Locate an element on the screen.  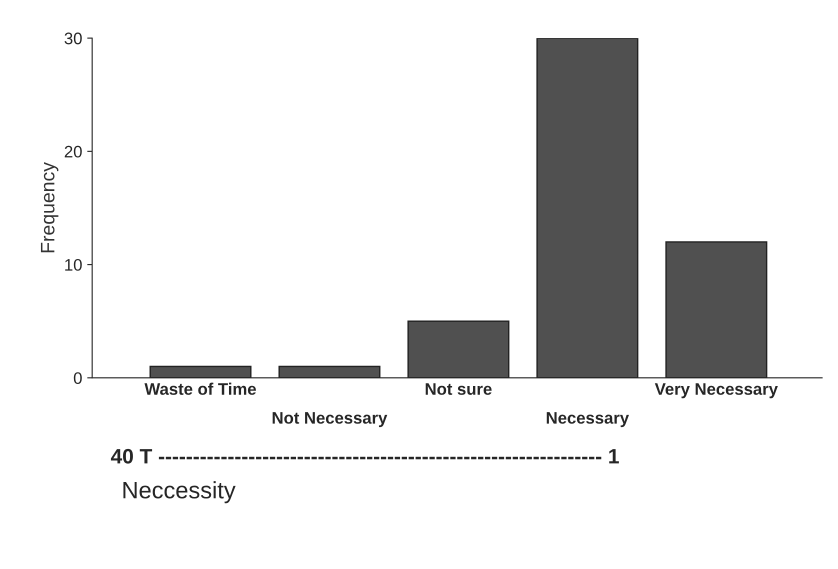
y-axis-title: Frequency is located at coordinates (49, 207).